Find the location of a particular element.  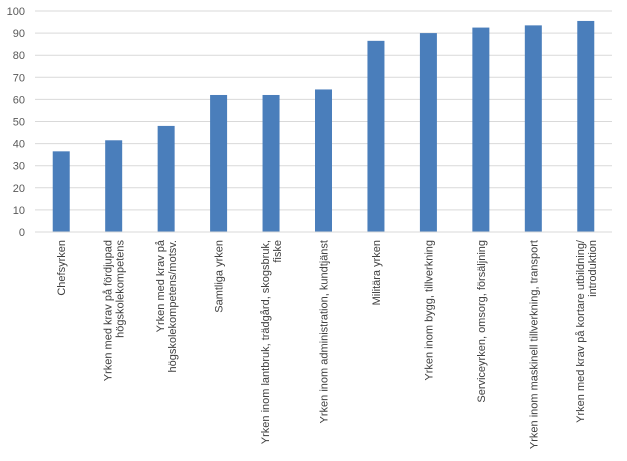

category-label: Samtliga yrken is located at coordinates (220, 276).